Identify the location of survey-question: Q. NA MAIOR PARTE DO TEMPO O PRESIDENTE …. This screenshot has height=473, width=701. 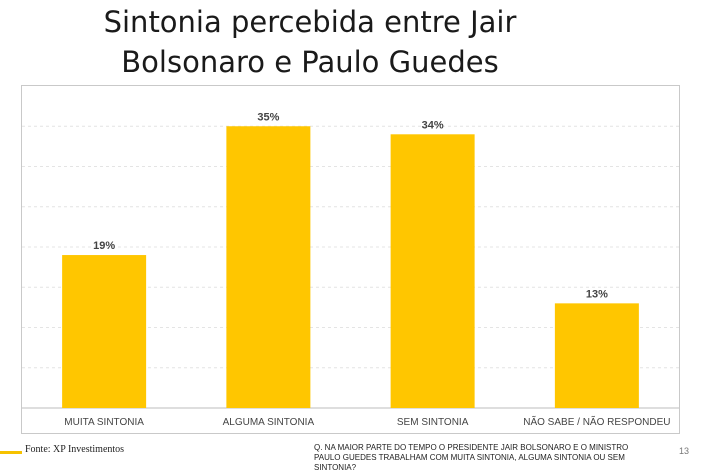
(471, 457).